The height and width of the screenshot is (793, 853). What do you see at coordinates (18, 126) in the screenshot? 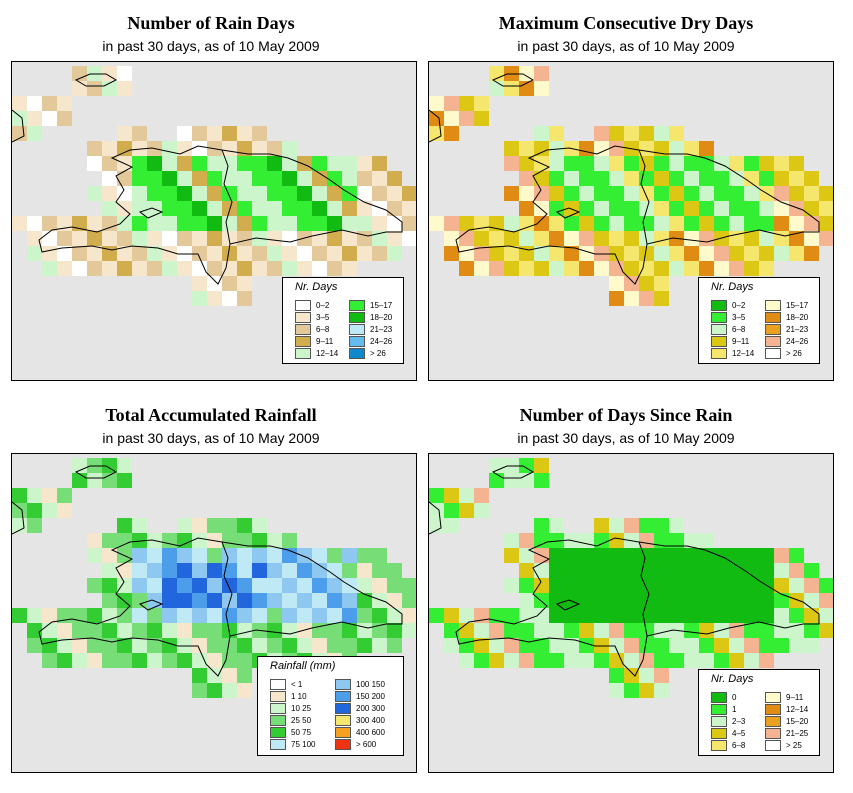
I see `island-outline` at bounding box center [18, 126].